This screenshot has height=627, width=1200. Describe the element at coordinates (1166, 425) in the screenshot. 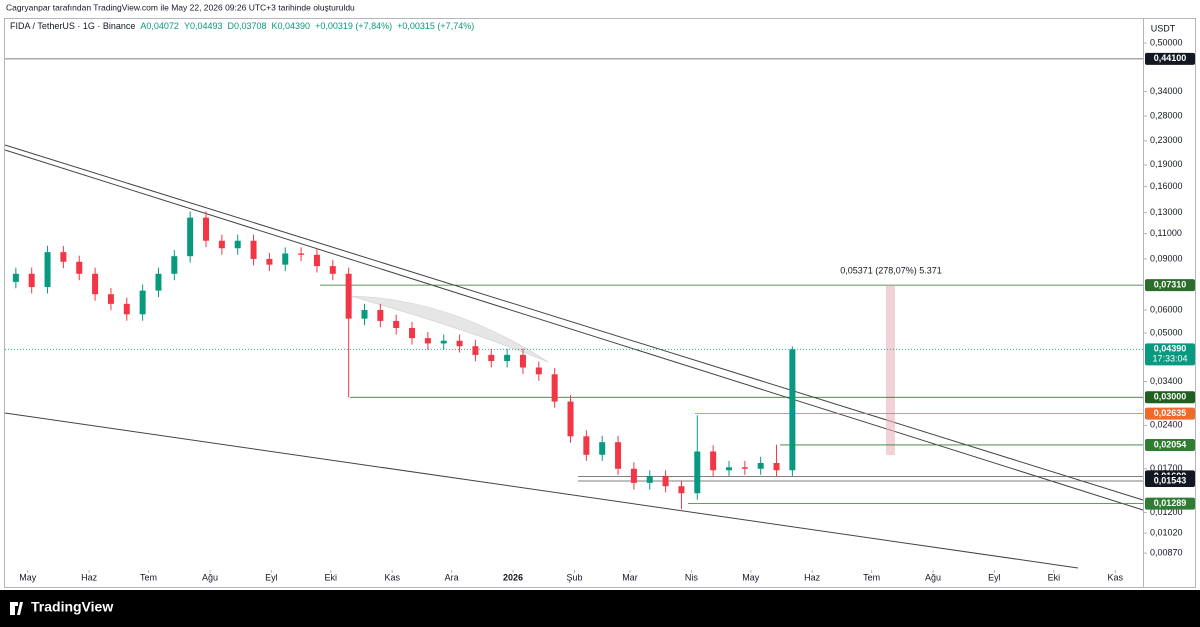

I see `y-tick-label: 0,02400` at that location.